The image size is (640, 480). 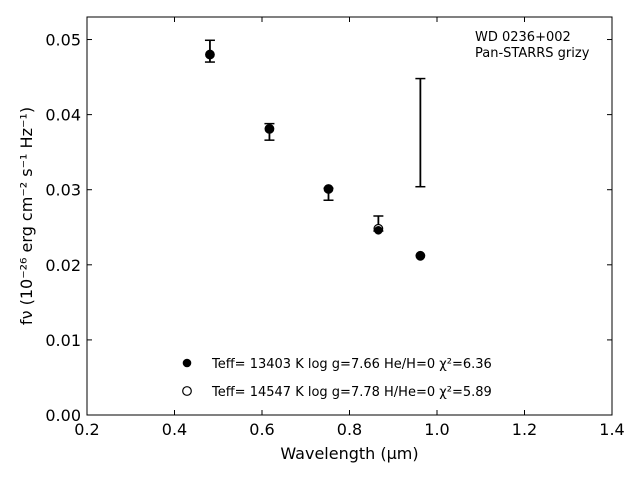 I want to click on x-tick-label: 0.8, so click(x=349, y=429).